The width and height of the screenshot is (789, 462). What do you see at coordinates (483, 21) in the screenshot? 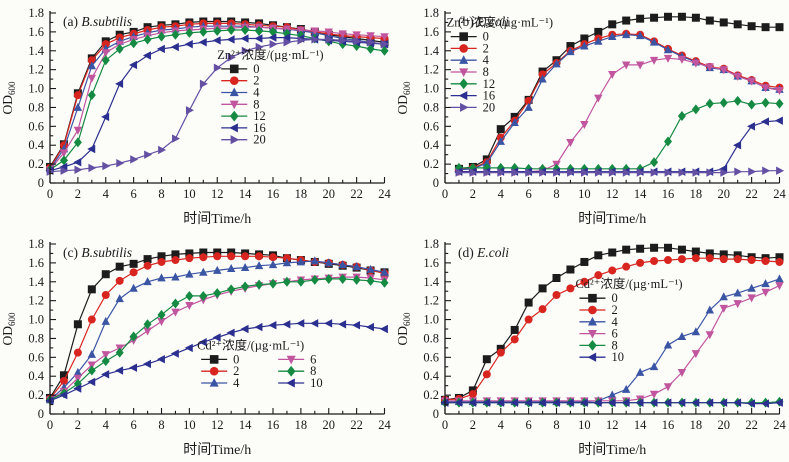
I see `svg-text: (b) E.coli` at bounding box center [483, 21].